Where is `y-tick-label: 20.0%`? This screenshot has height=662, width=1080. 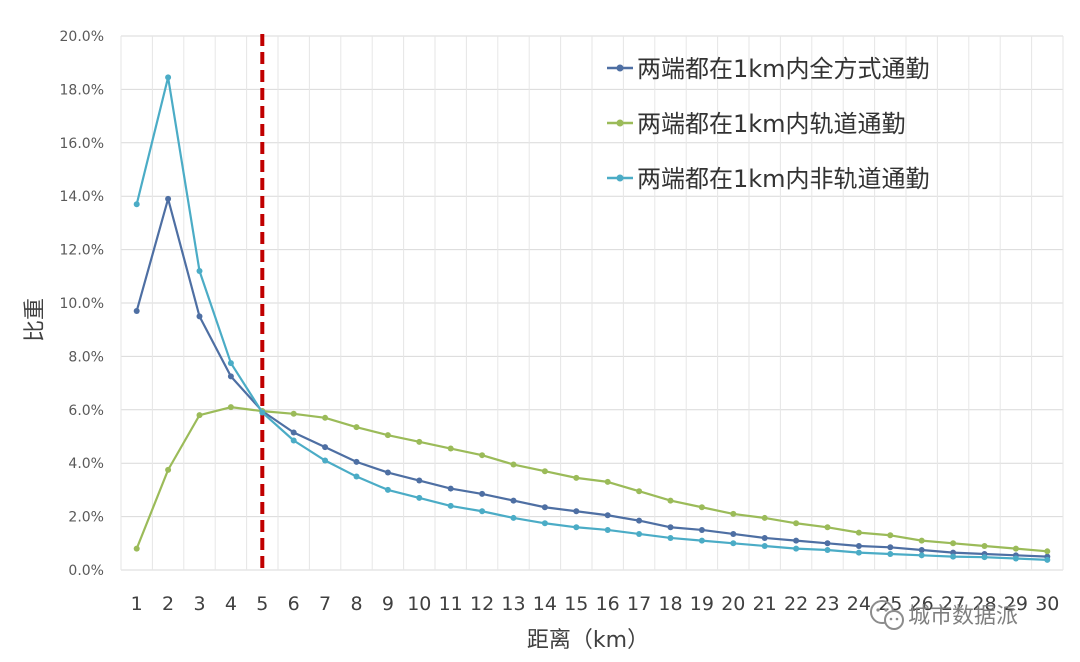
y-tick-label: 20.0% is located at coordinates (82, 37).